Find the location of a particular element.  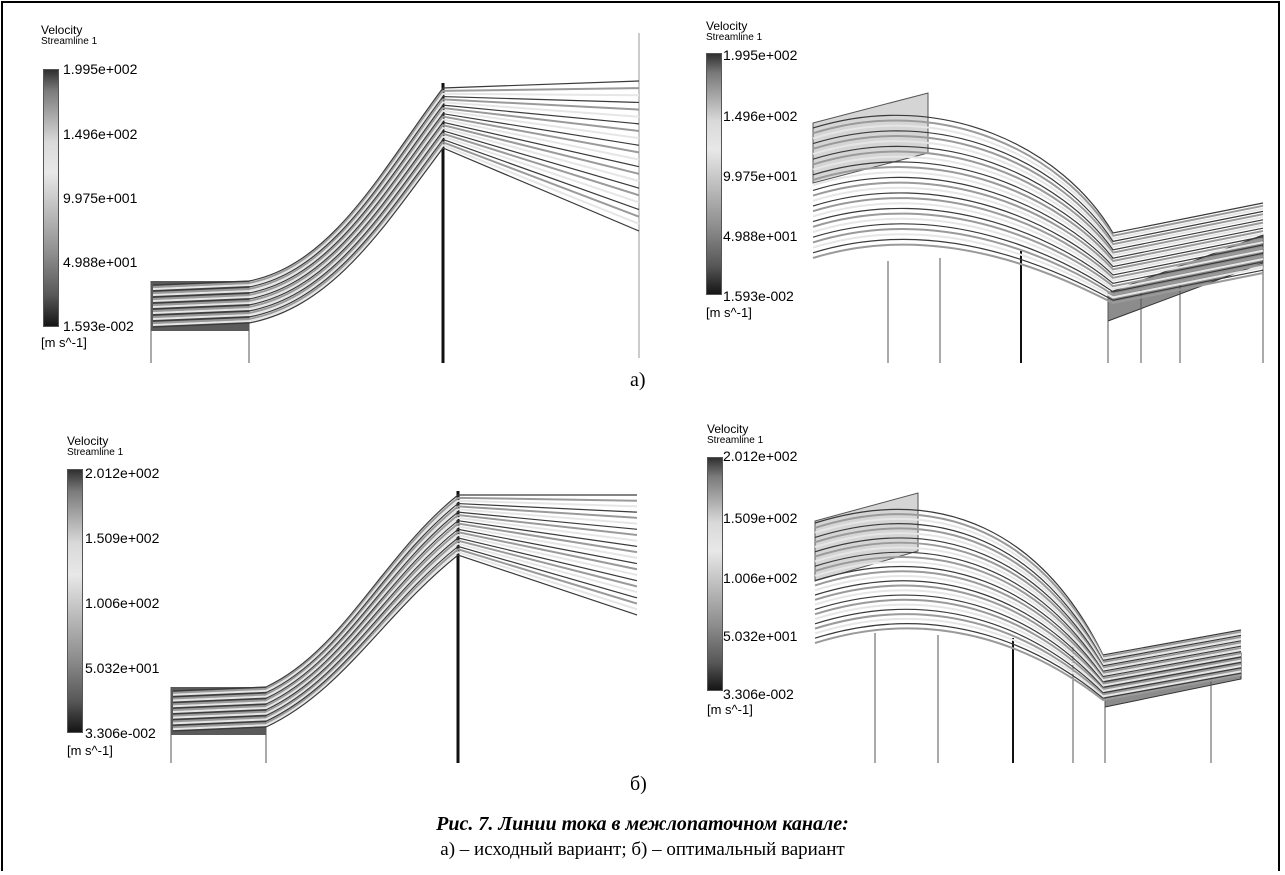

legend-tick: 3.306e-002 is located at coordinates (758, 694).